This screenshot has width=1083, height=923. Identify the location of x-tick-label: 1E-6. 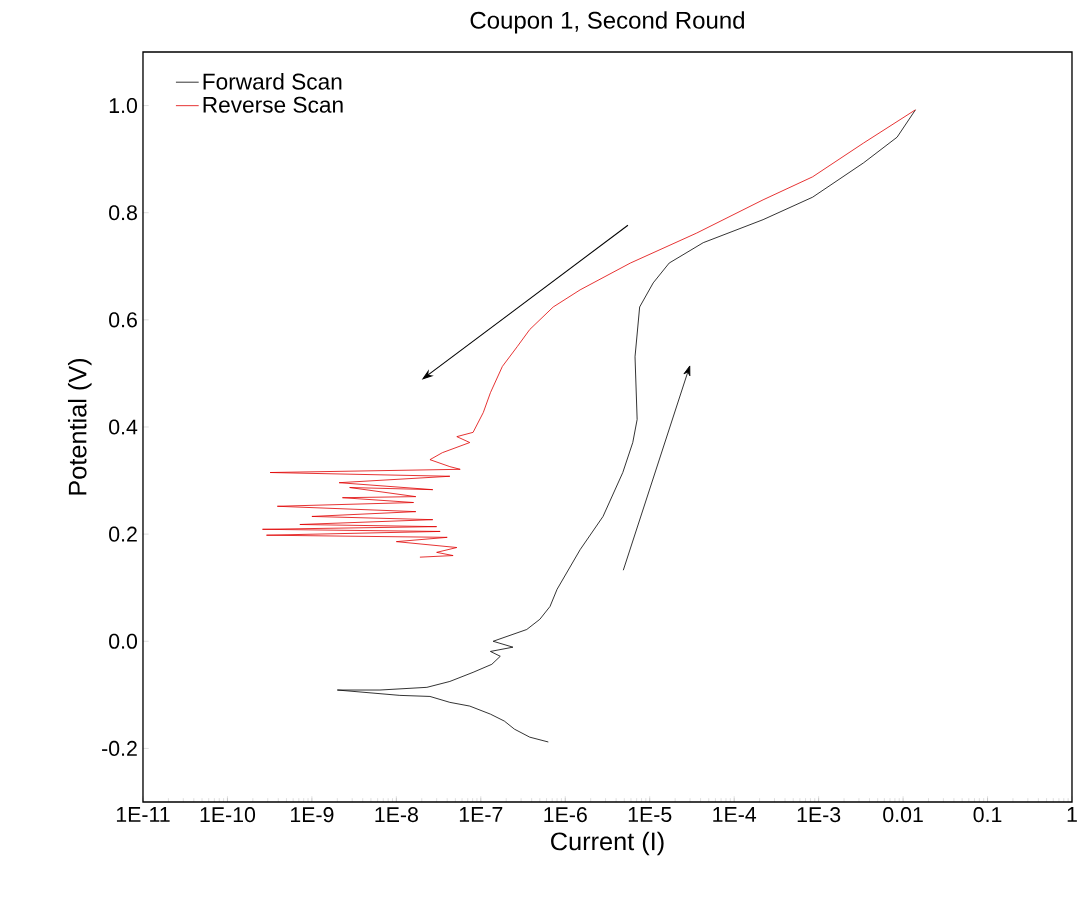
(565, 815).